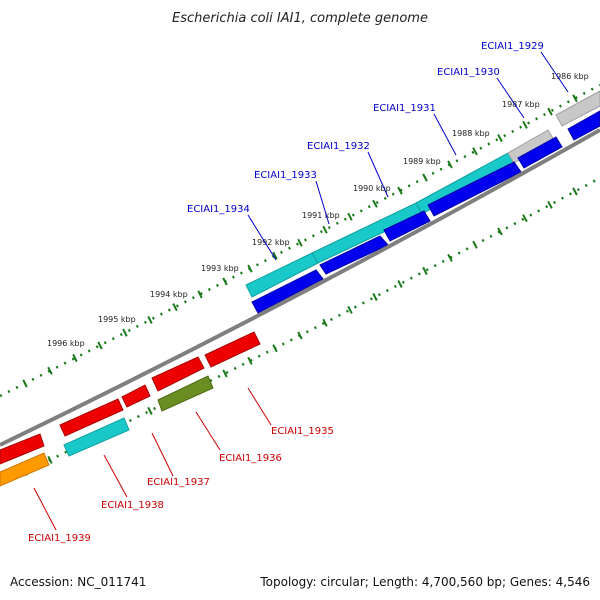 This screenshot has height=600, width=600. What do you see at coordinates (300, 18) in the screenshot?
I see `genome-title: Escherichia coli IAI1, complete genome` at bounding box center [300, 18].